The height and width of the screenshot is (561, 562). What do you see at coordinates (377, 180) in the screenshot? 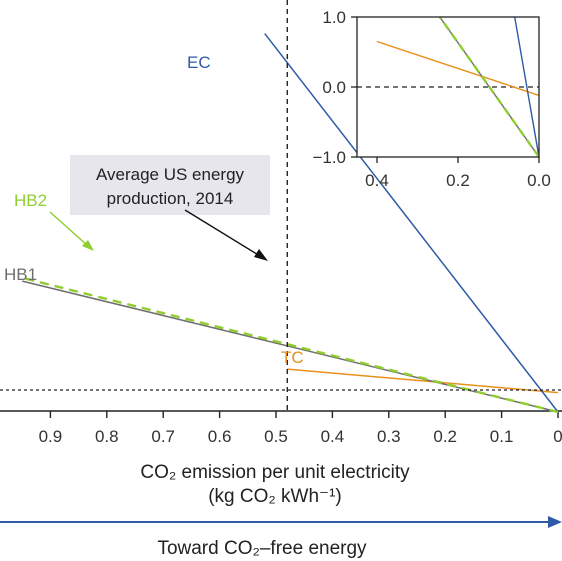
I see `inset-x-tick-label: 0.4` at bounding box center [377, 180].